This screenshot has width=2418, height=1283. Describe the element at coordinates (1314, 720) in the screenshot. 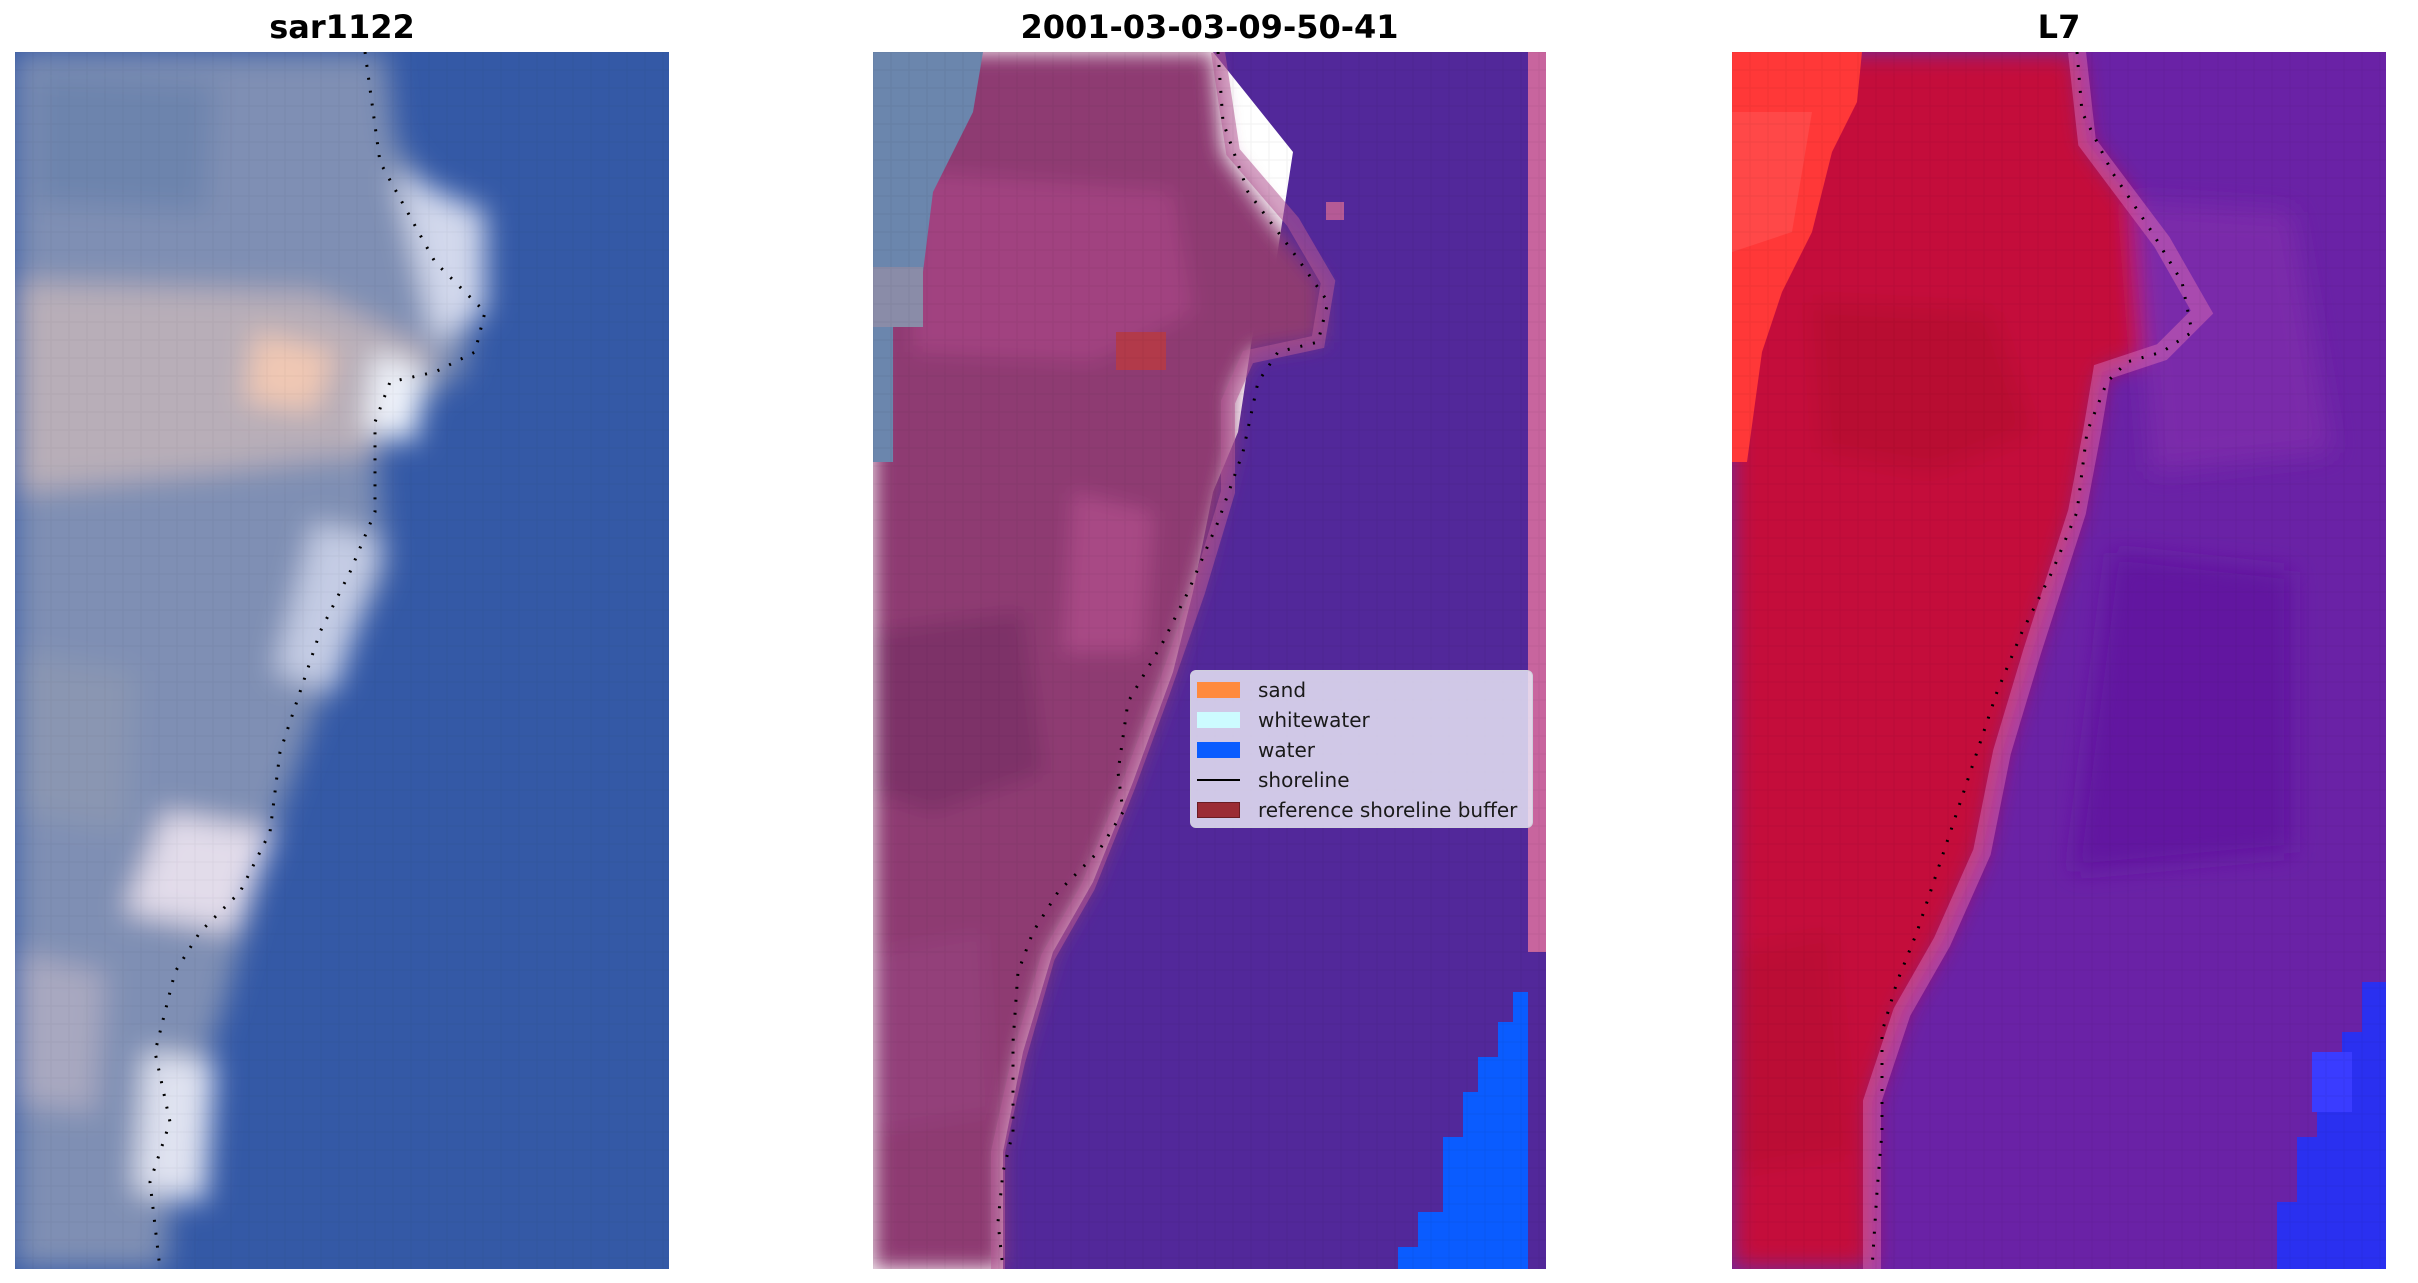

I see `legend-label: whitewater` at that location.